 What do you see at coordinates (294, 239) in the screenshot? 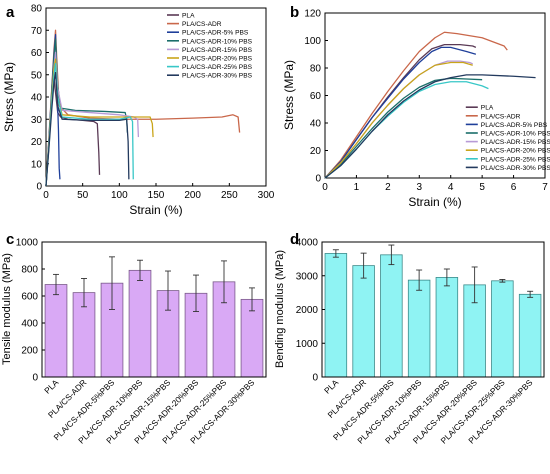
I see `panel-letter-d: d` at bounding box center [294, 239].